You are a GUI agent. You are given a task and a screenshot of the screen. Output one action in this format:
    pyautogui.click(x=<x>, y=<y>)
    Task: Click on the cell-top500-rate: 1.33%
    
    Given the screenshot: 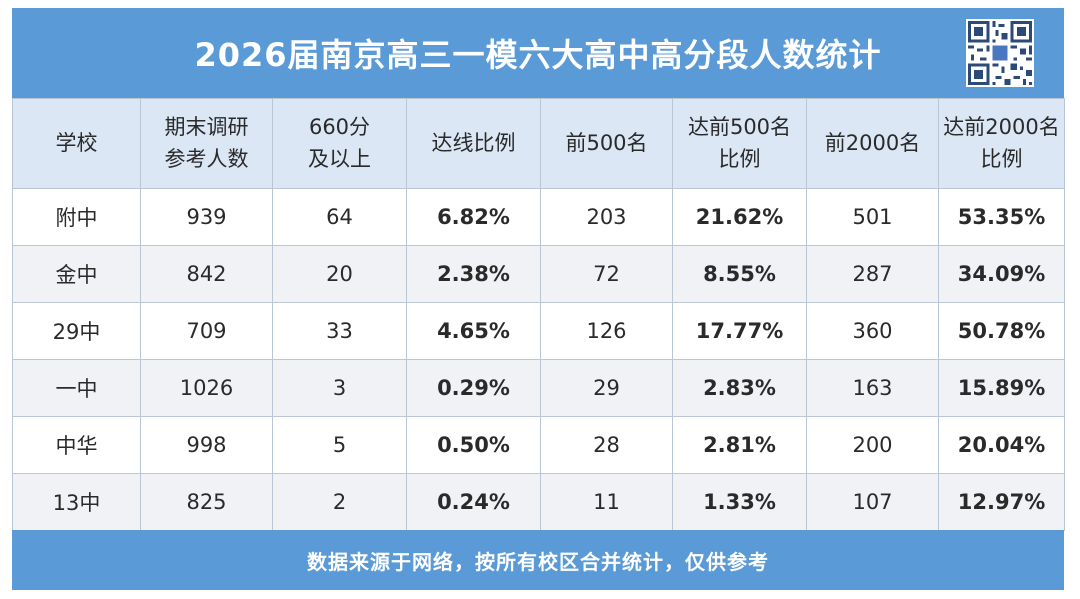 What is the action you would take?
    pyautogui.click(x=739, y=502)
    